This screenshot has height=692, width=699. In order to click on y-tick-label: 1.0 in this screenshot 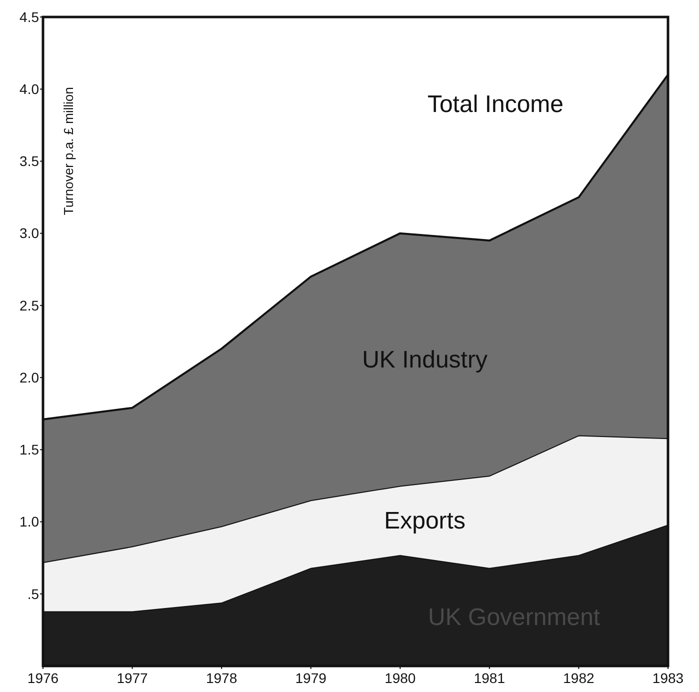, I will do `click(30, 522)`.